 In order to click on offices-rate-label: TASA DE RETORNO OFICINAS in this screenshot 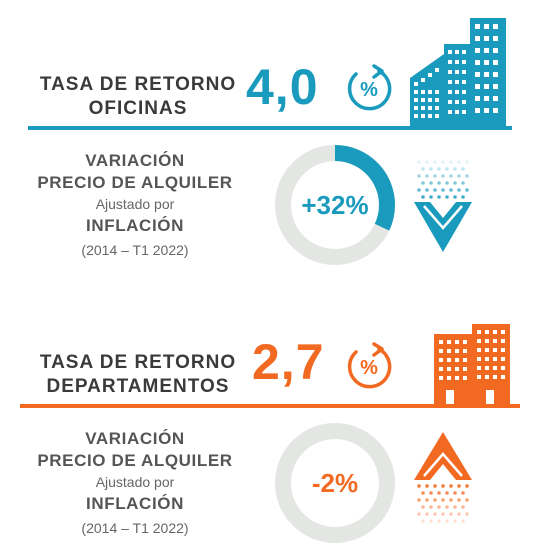, I will do `click(138, 97)`.